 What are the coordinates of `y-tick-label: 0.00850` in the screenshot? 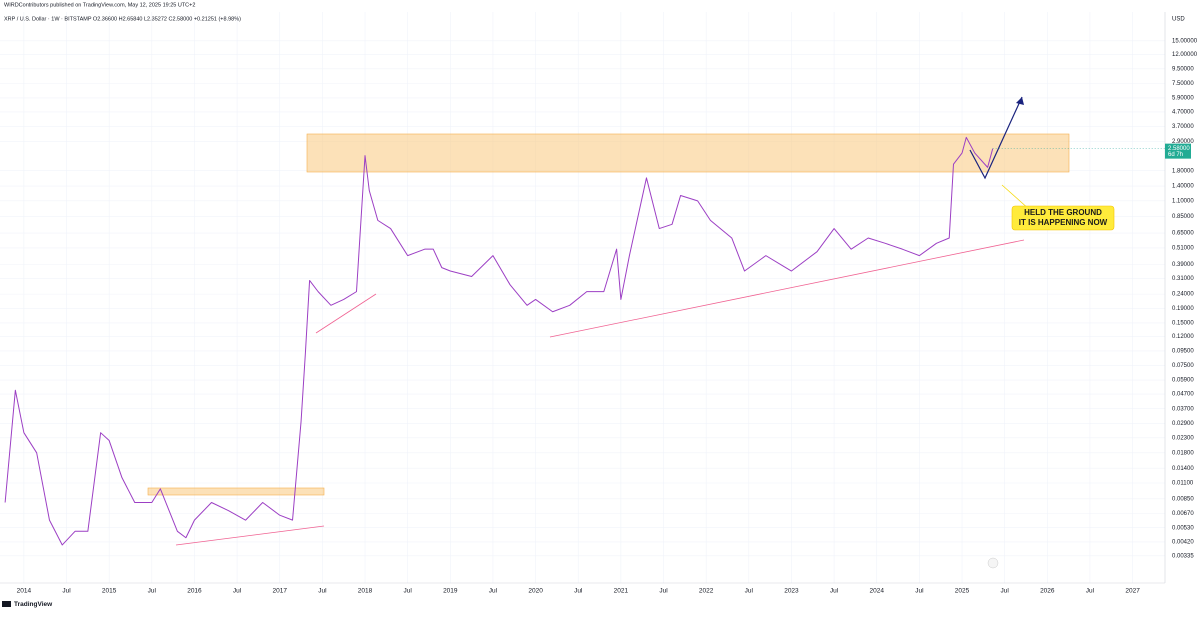 It's located at (1183, 499).